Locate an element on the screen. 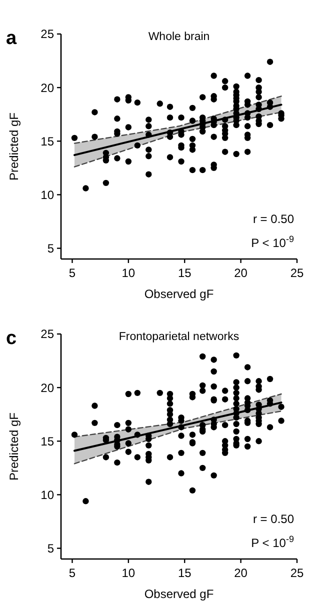  text: a is located at coordinates (11, 38).